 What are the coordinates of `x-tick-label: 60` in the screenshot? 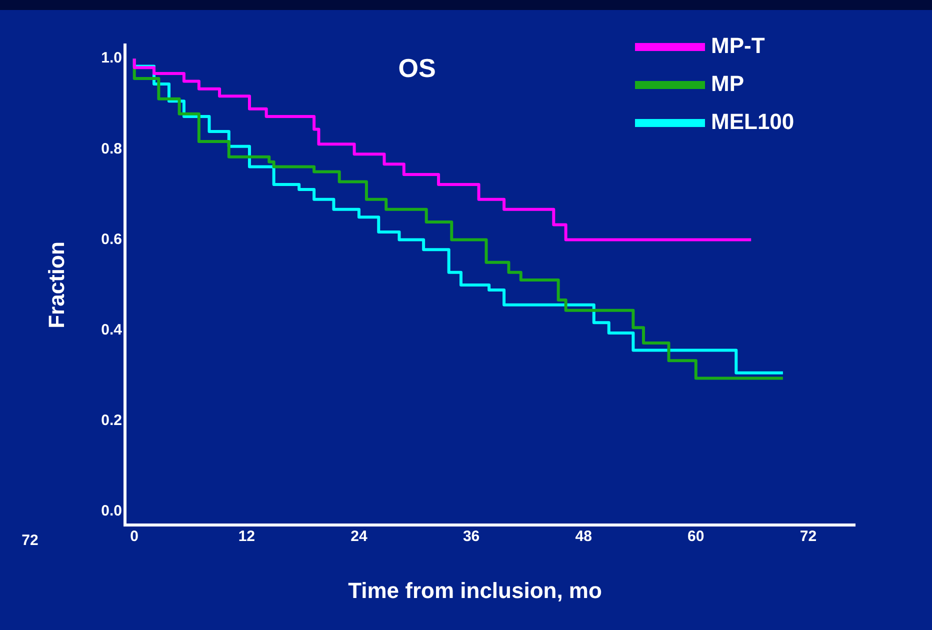 It's located at (696, 537).